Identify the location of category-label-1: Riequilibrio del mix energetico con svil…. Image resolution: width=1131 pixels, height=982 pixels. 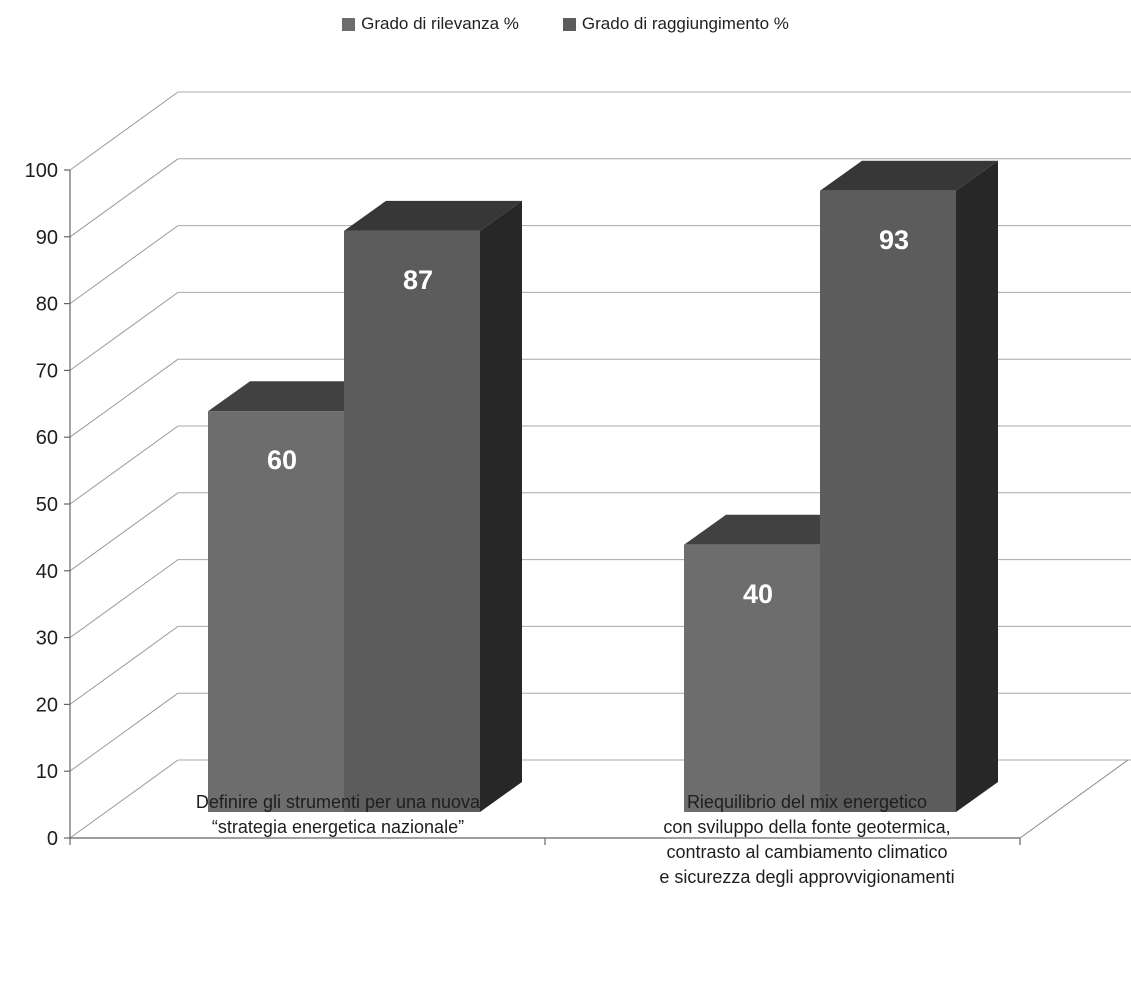
(807, 840).